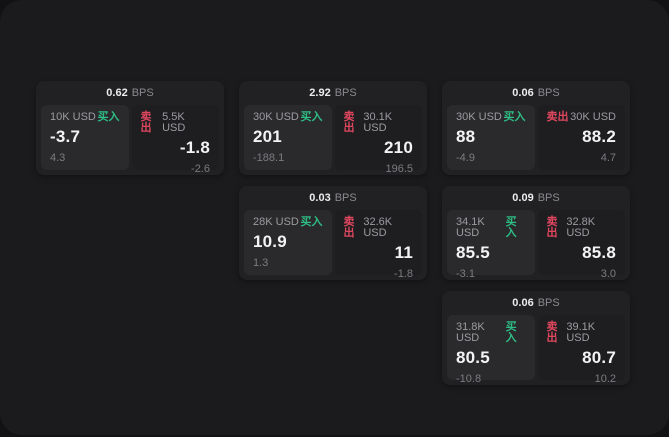  I want to click on sell-notional: 30.1K USD, so click(378, 122).